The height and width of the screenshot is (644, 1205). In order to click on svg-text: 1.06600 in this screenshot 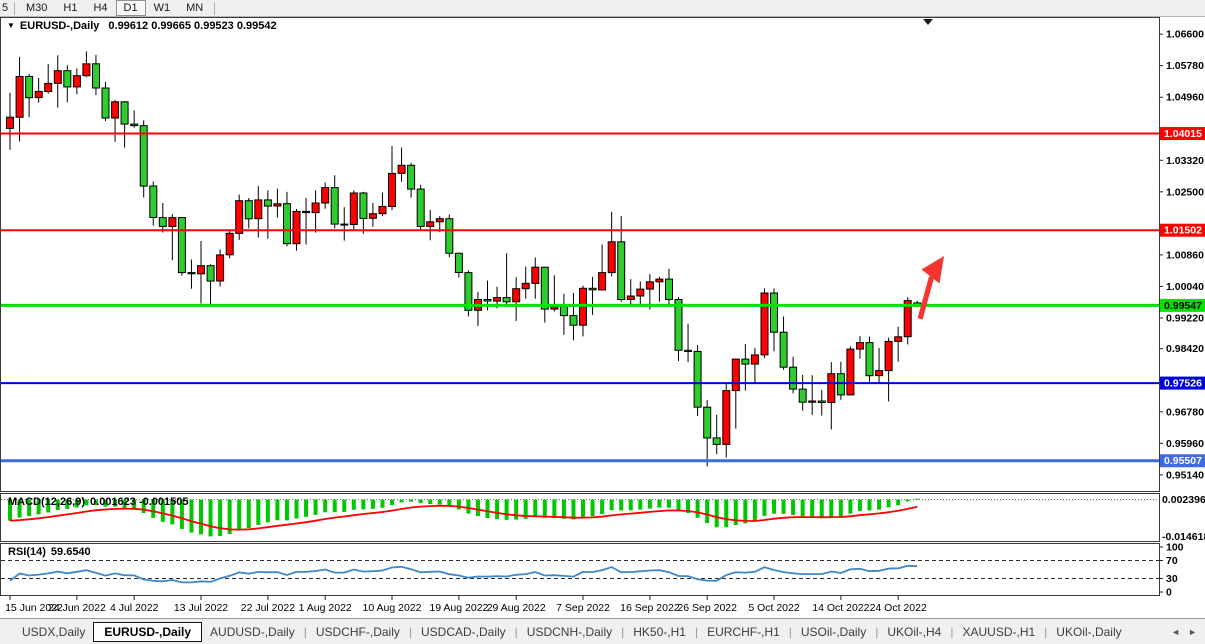, I will do `click(1185, 35)`.